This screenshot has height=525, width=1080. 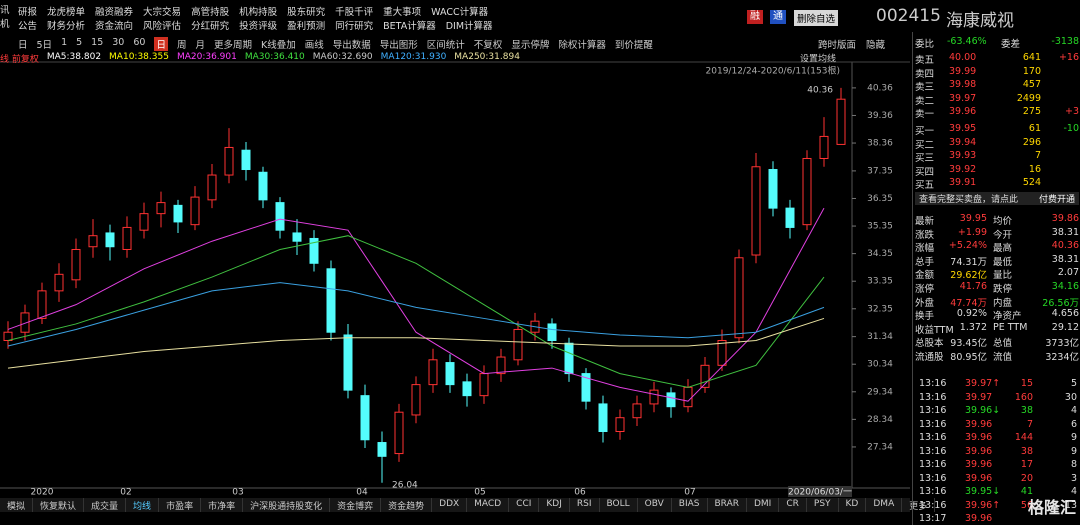 I want to click on menu-item: 重大事项, so click(x=402, y=12).